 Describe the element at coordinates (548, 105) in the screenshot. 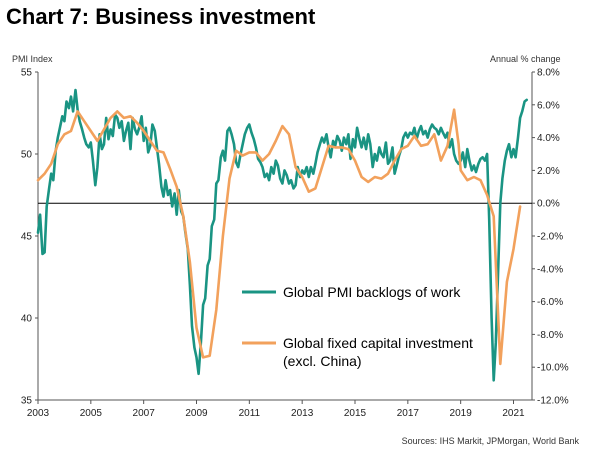

I see `right-tick-label: 6.0%` at that location.